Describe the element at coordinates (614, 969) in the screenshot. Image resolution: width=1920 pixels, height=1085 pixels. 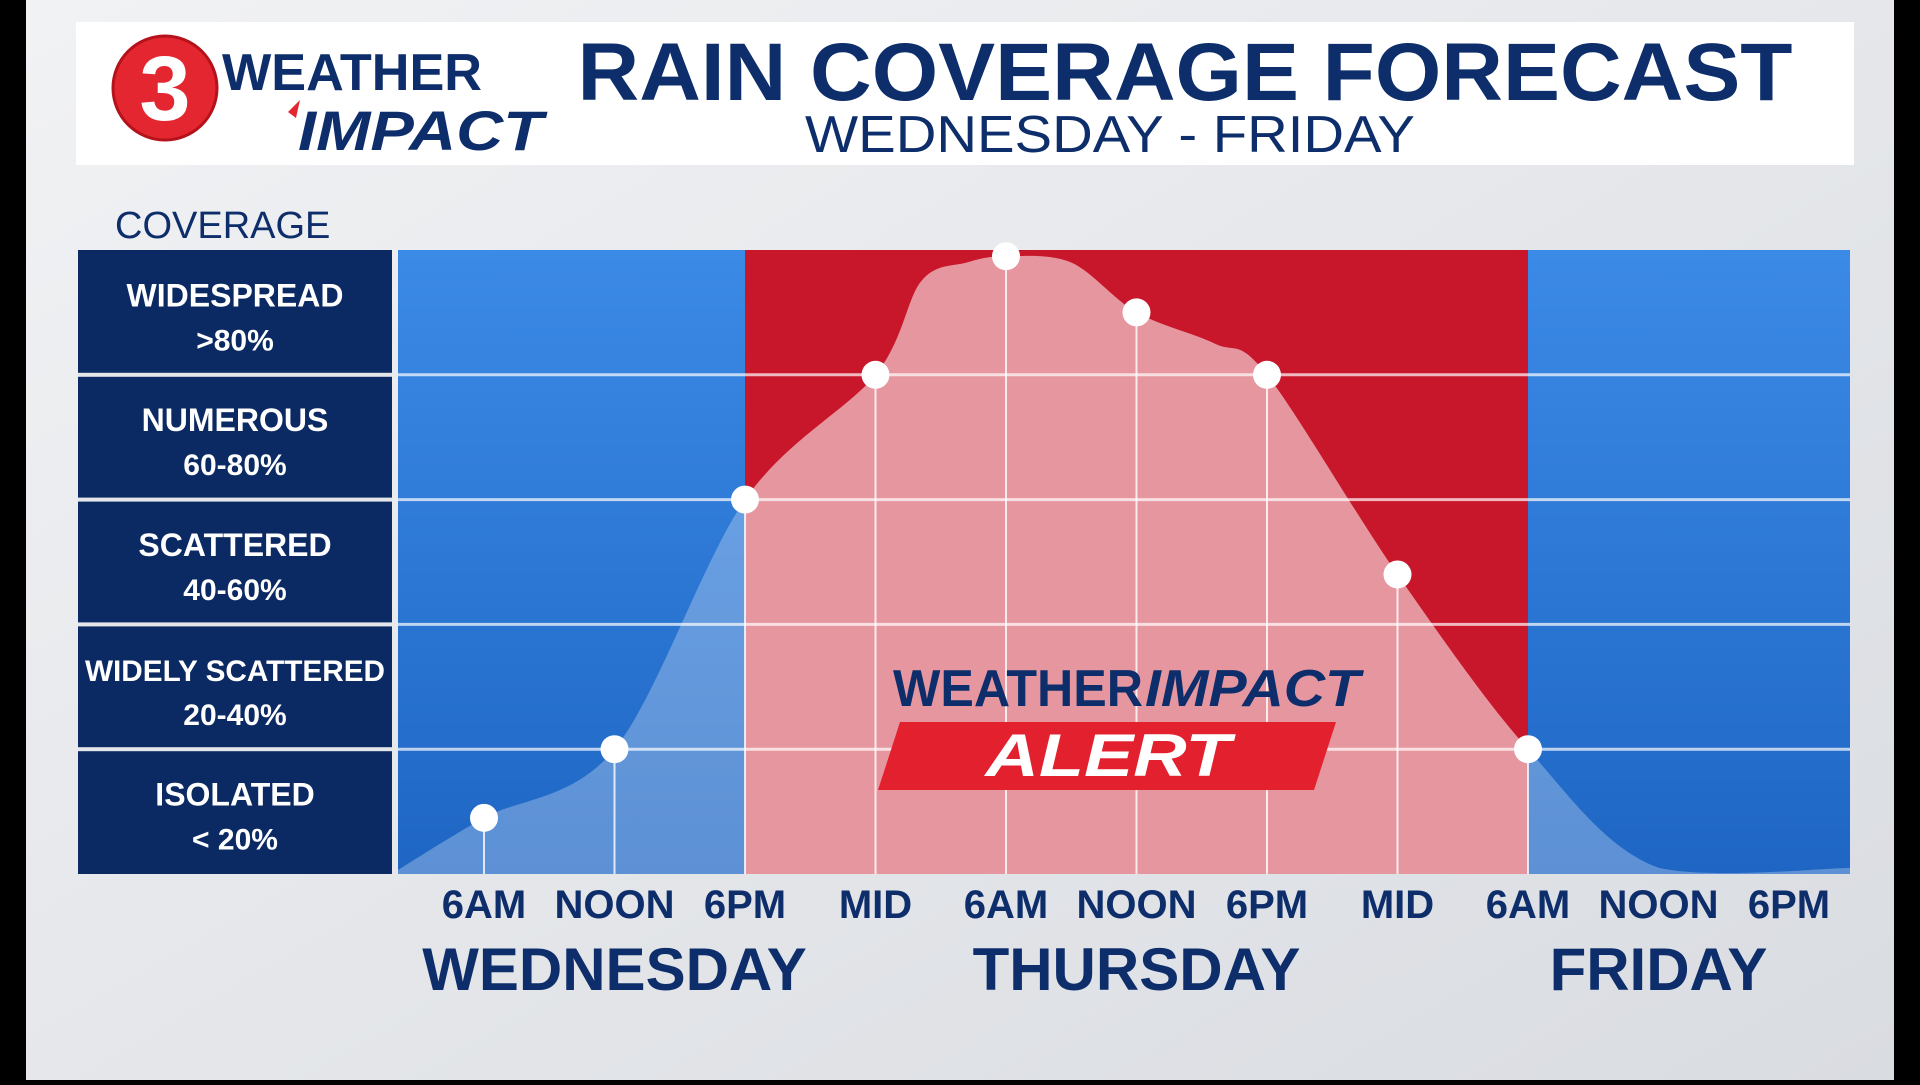
I see `day-label-wednesday: WEDNESDAY` at that location.